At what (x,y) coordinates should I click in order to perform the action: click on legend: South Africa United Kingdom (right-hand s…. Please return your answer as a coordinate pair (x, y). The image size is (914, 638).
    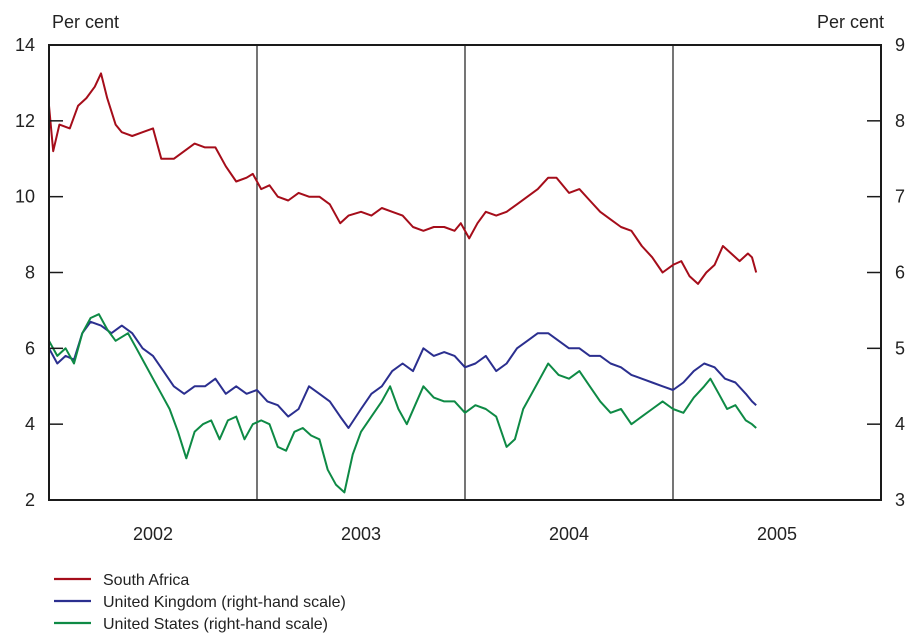
    Looking at the image, I should click on (200, 602).